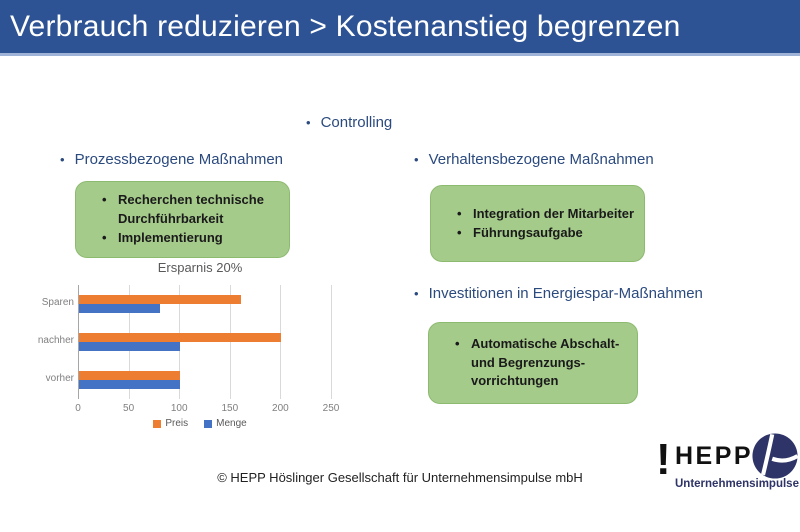 This screenshot has width=800, height=532. I want to click on behavior-heading-label: Verhaltensbezogene Maßnahmen, so click(541, 159).